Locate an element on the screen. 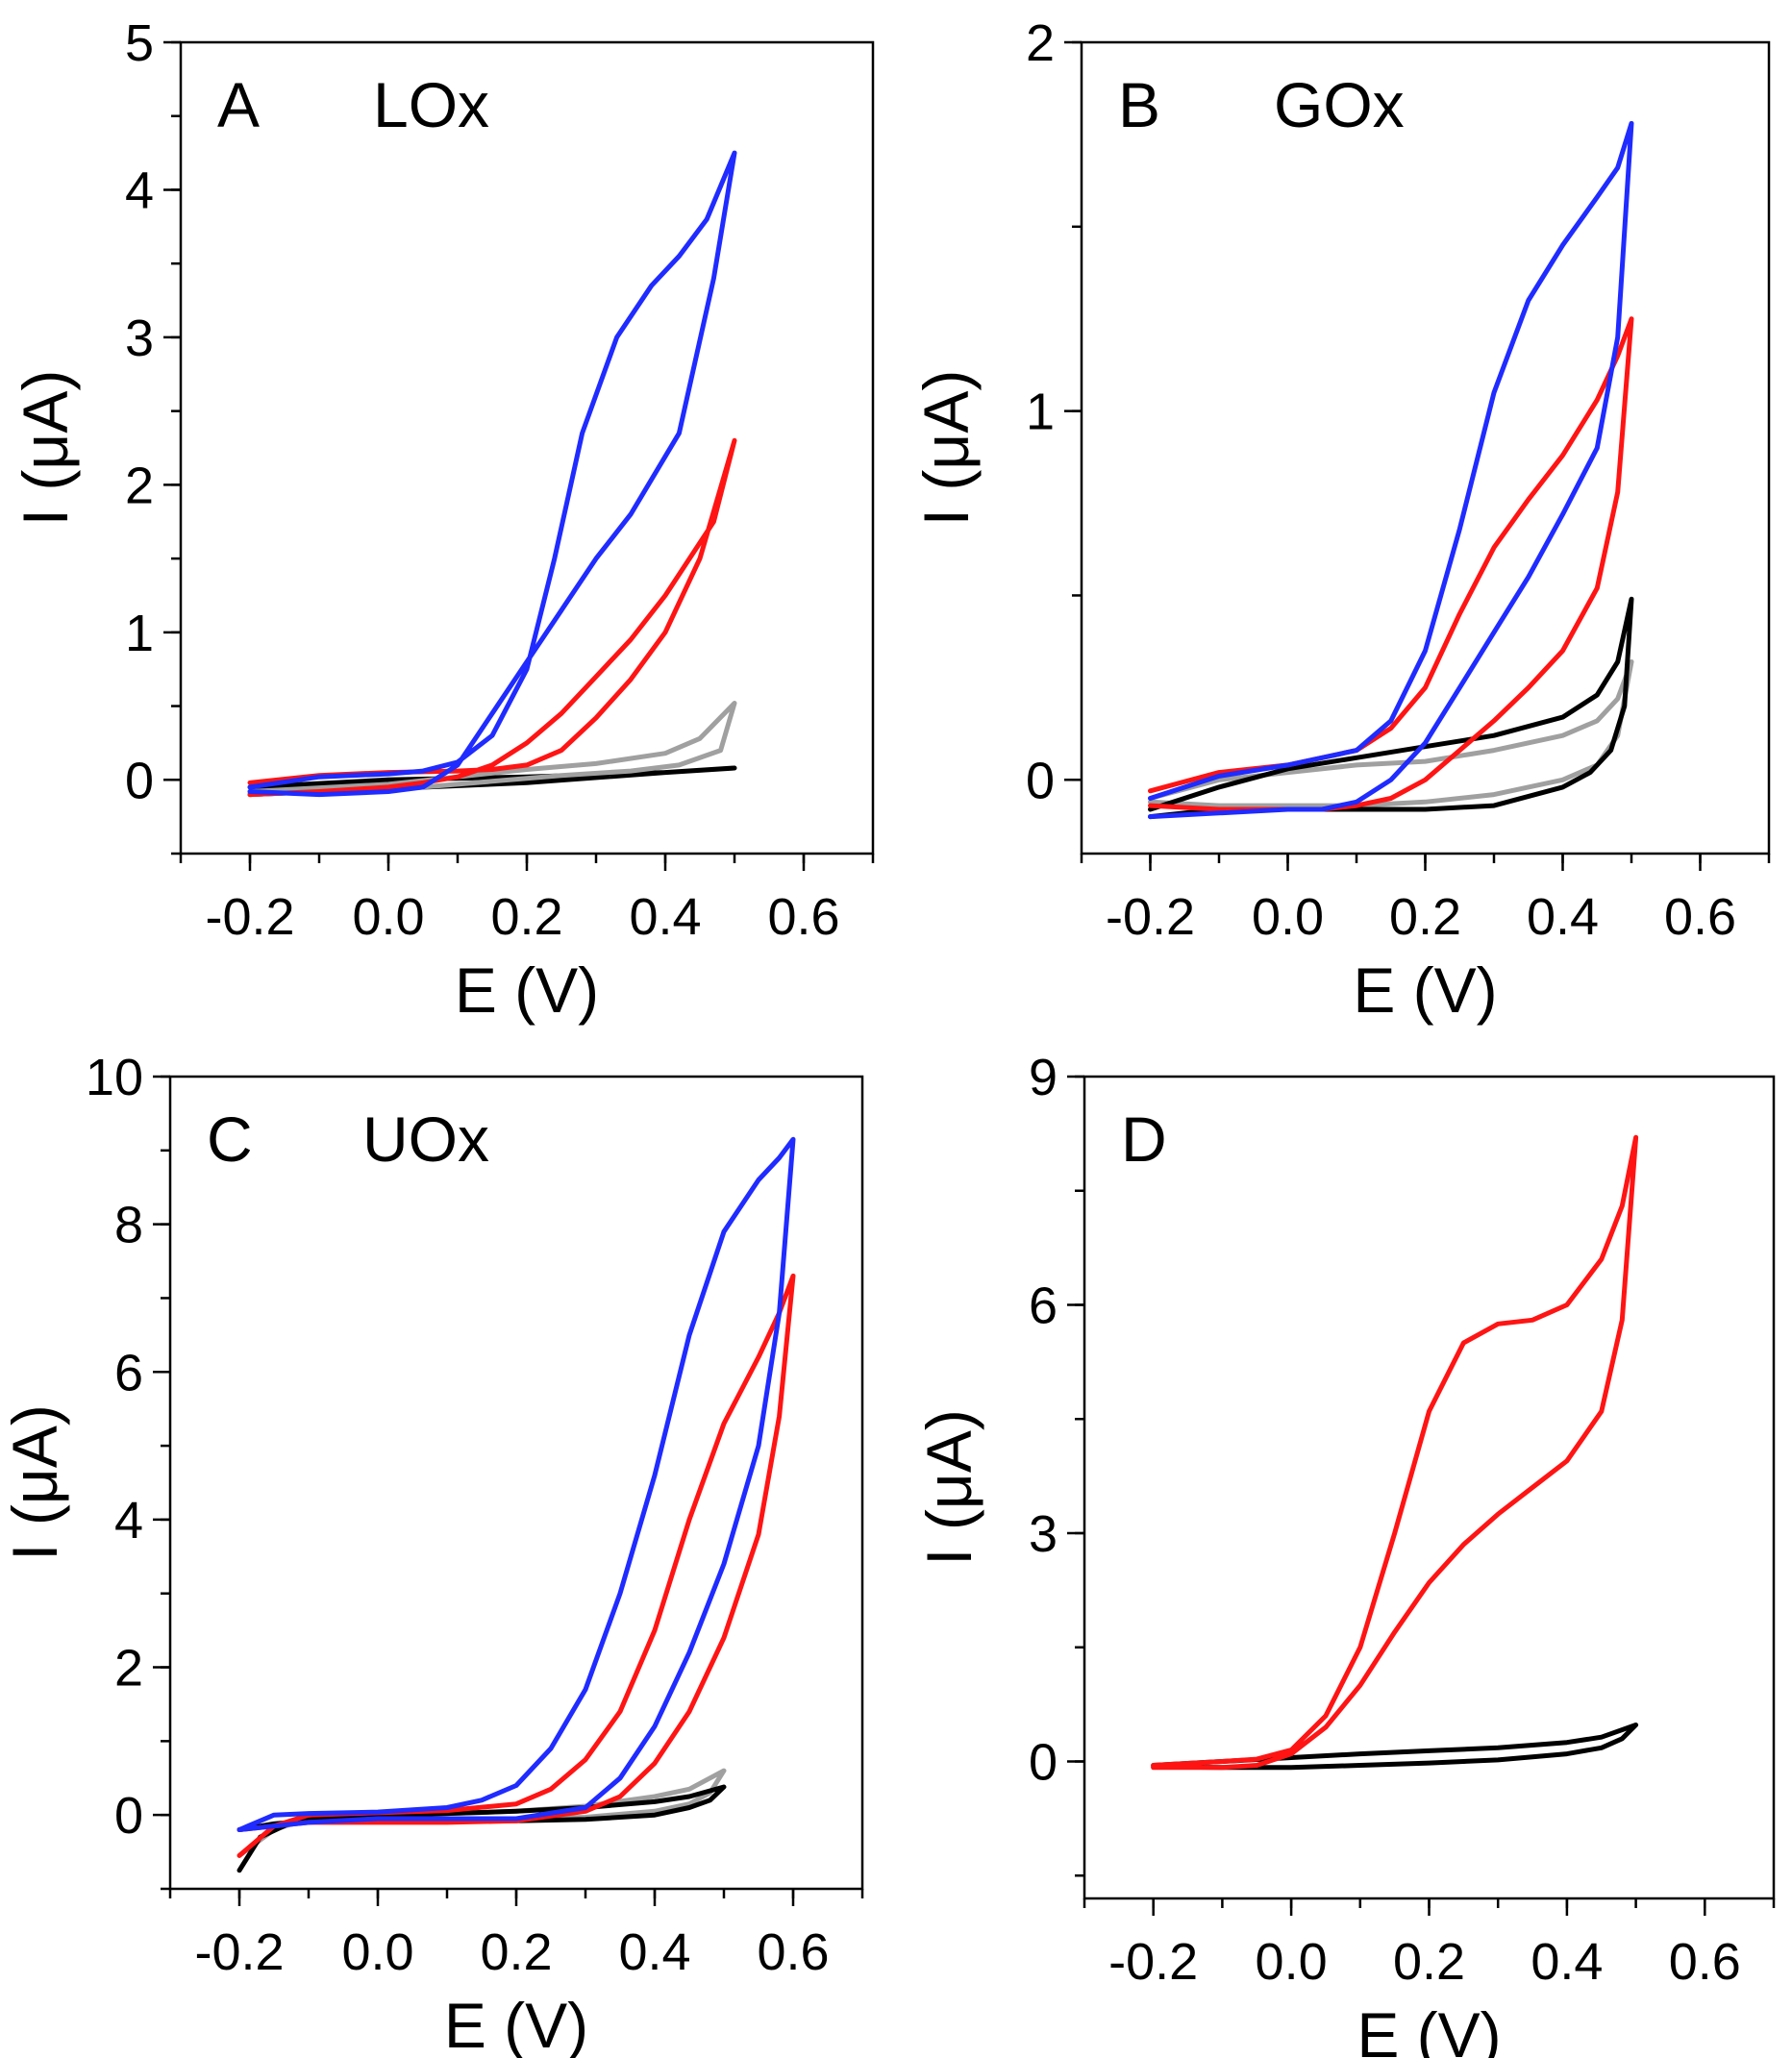  y-tick-label-C: 6 is located at coordinates (128, 1372).